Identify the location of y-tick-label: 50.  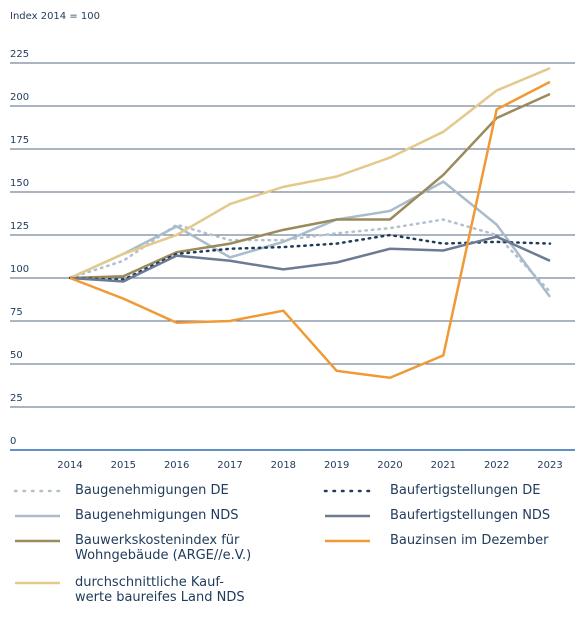
(16, 355).